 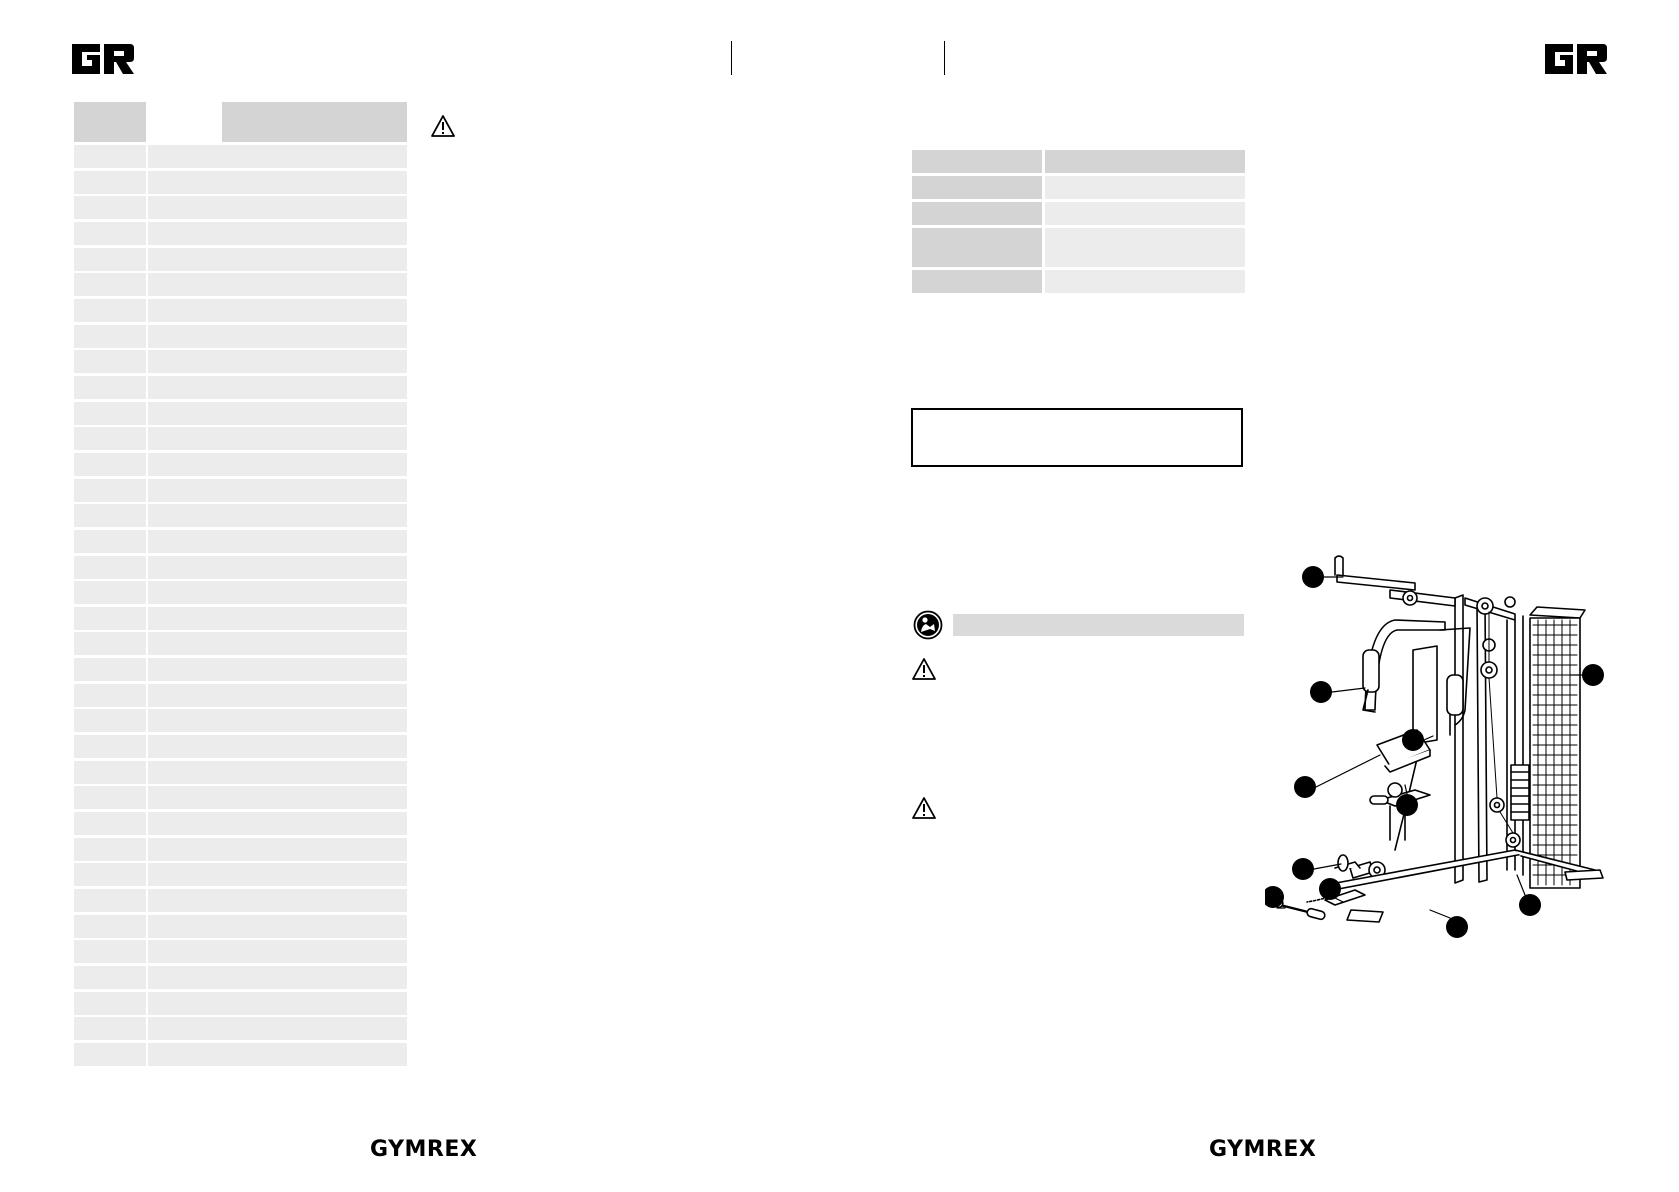 I want to click on section-title-bar, so click(x=1098, y=625).